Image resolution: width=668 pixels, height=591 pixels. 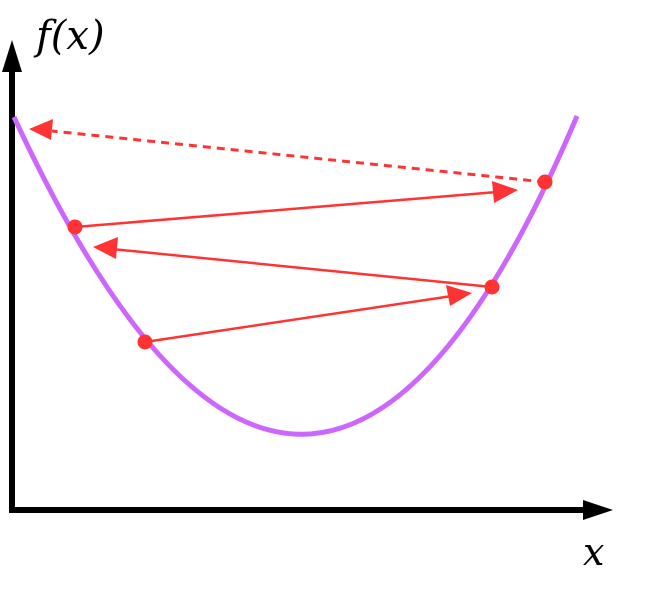 What do you see at coordinates (598, 510) in the screenshot?
I see `x-axis-arrowhead-icon` at bounding box center [598, 510].